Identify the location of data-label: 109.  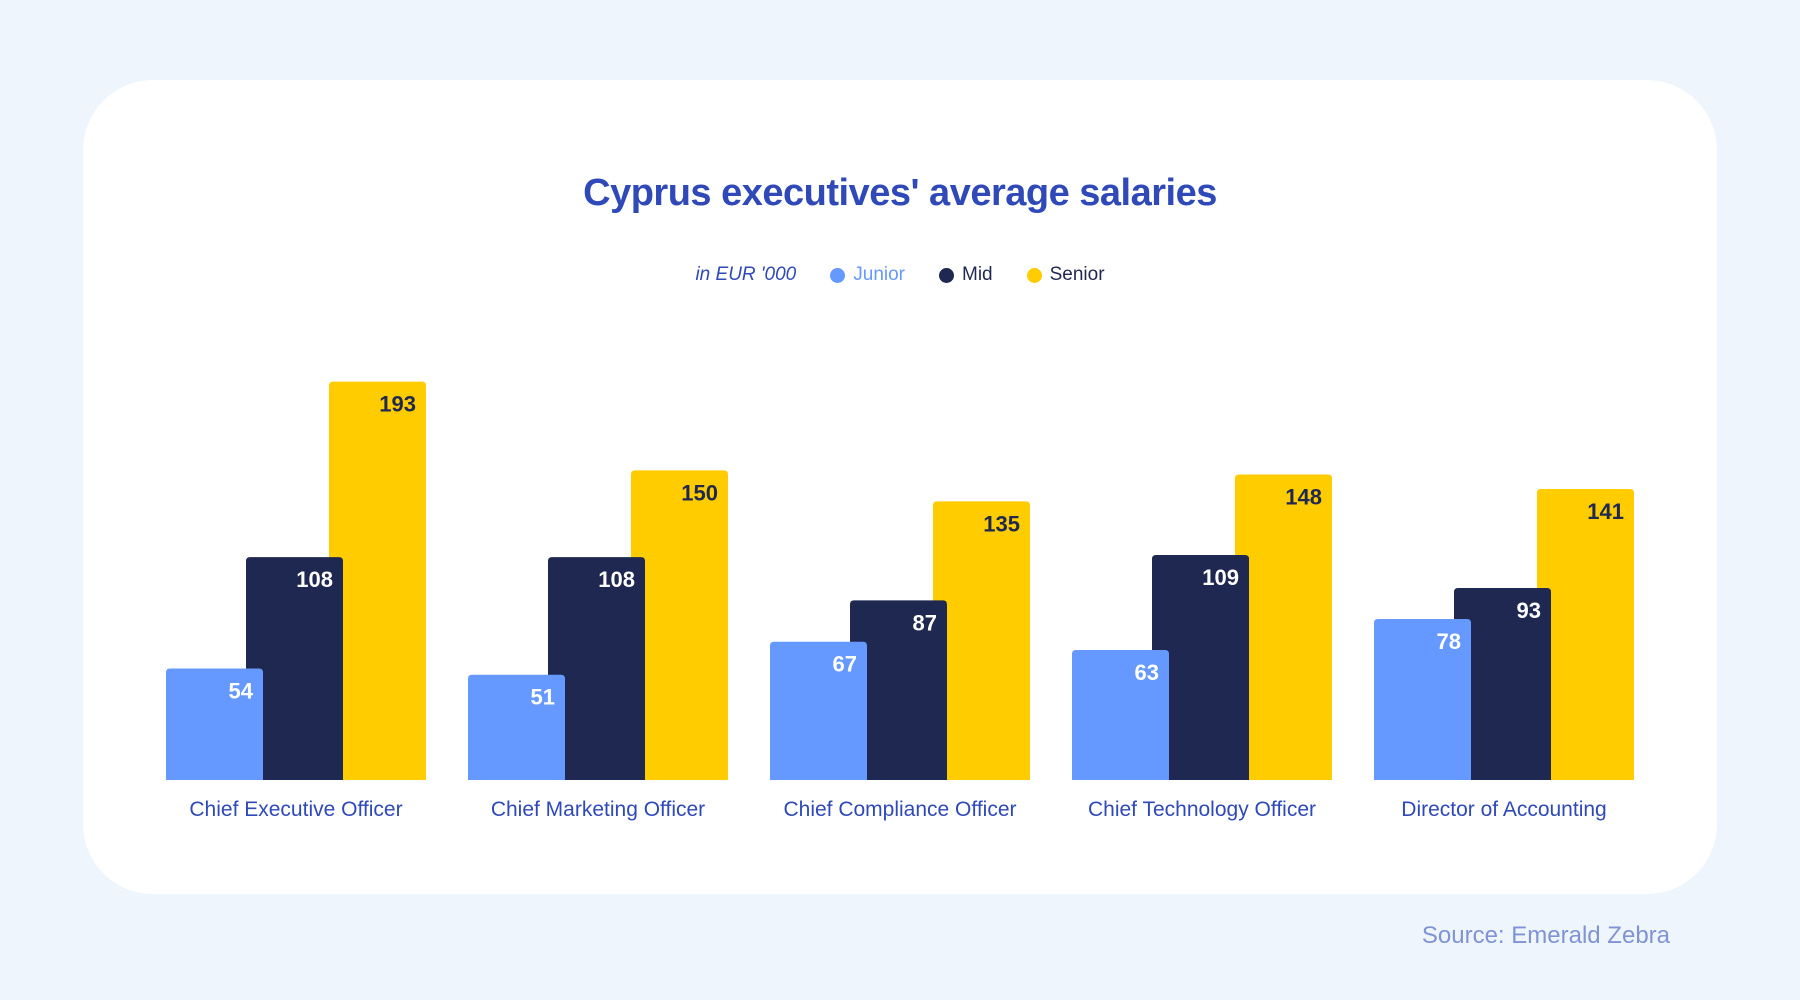
(1220, 577).